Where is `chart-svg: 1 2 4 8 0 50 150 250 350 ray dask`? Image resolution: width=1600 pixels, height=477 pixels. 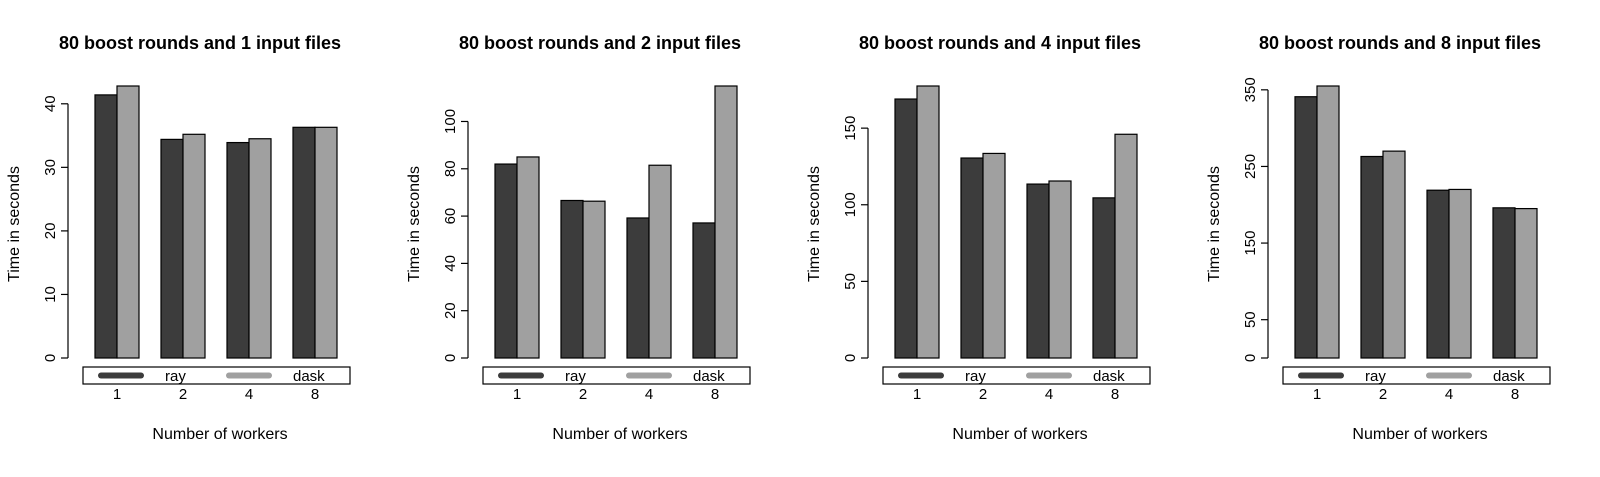
chart-svg: 1 2 4 8 0 50 150 250 350 ray dask is located at coordinates (1396, 240).